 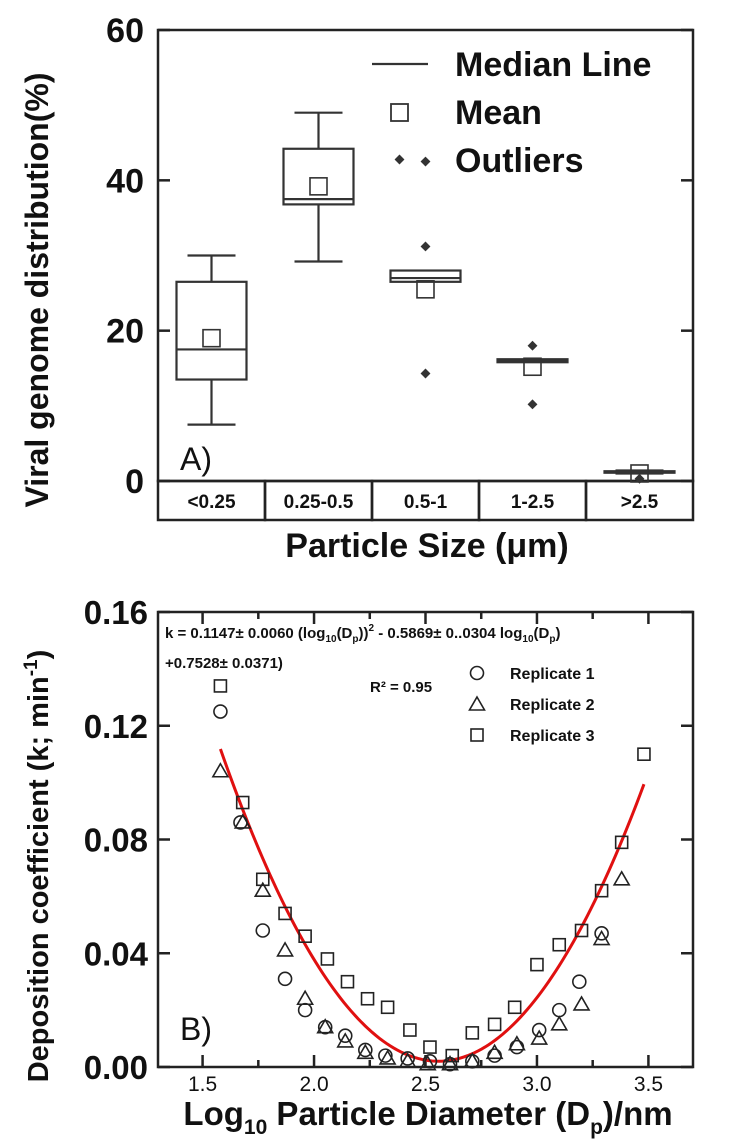 I want to click on category-label: <0.25, so click(x=211, y=502).